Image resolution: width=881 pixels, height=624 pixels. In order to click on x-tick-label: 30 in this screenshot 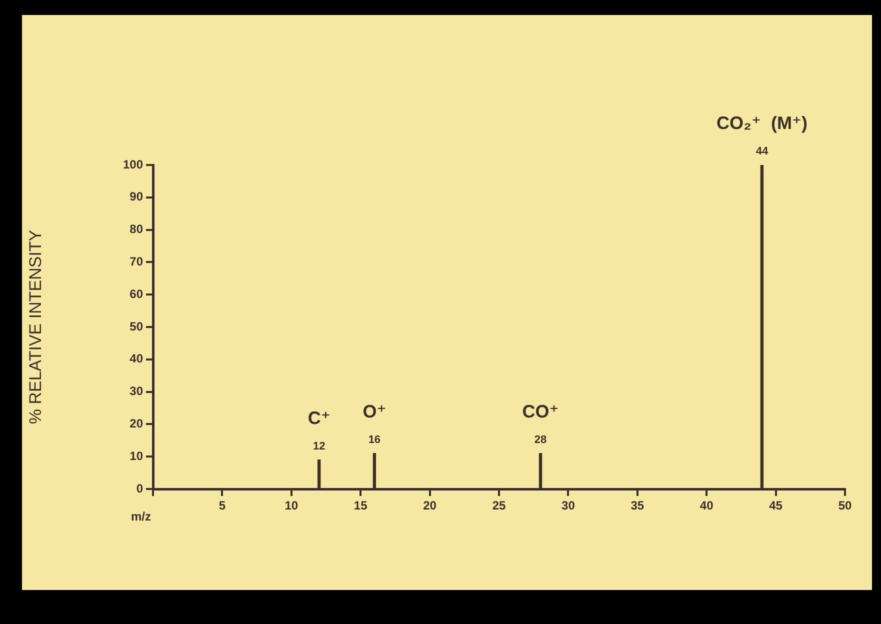, I will do `click(569, 505)`.